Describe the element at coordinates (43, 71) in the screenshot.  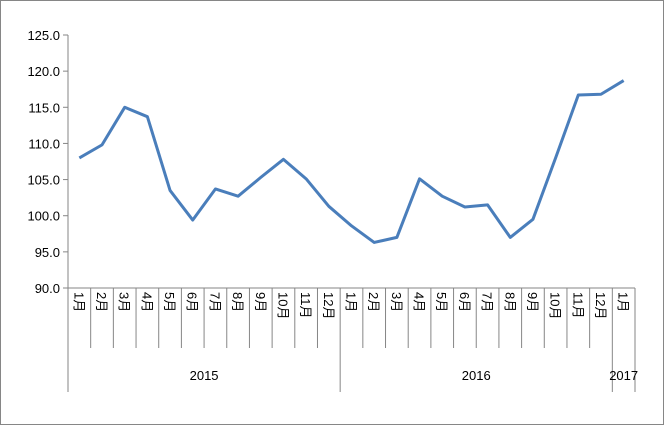
I see `y-tick-label: 120.0` at that location.